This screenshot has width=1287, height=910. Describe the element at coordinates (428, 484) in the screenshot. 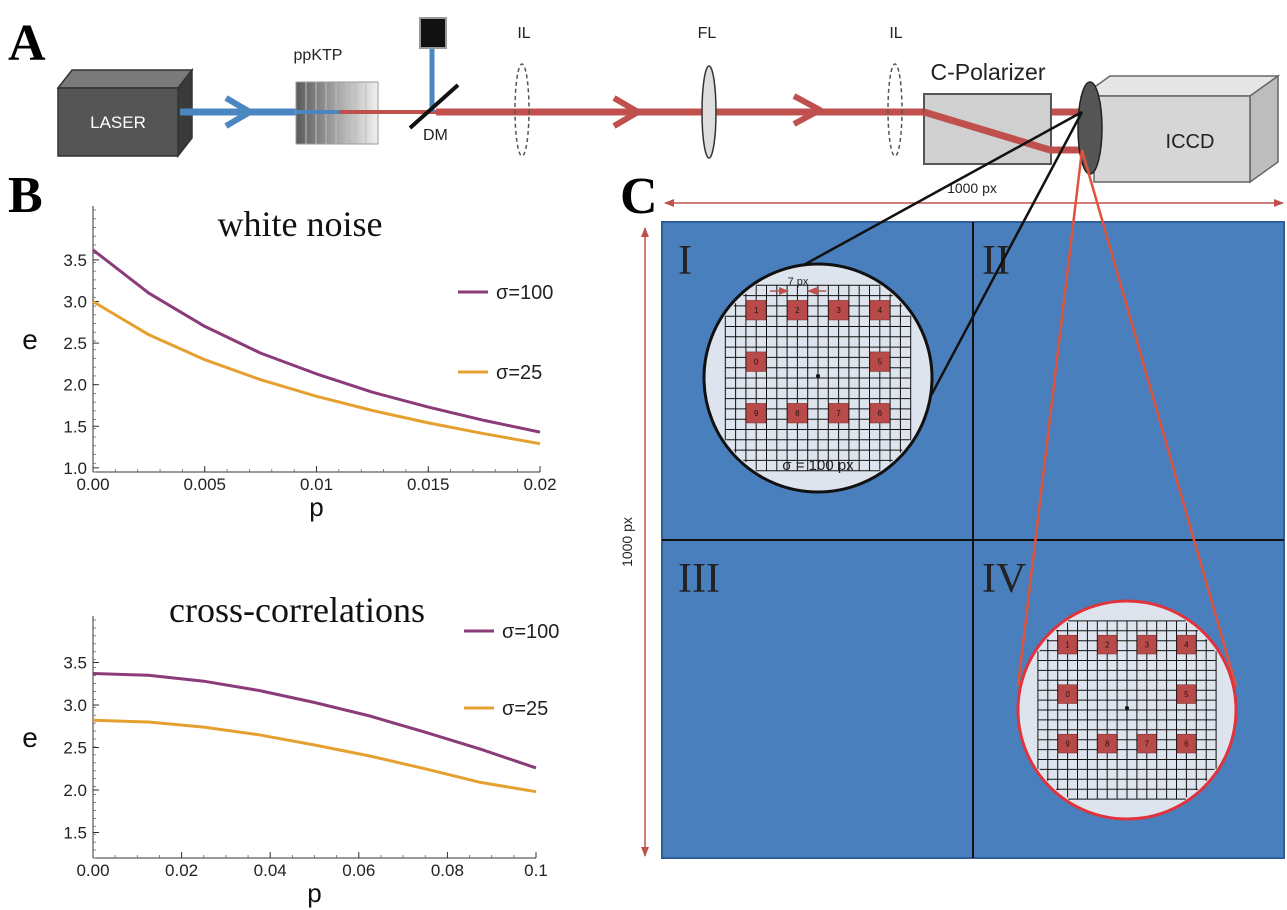

I see `x-tick-label: 0.015` at that location.